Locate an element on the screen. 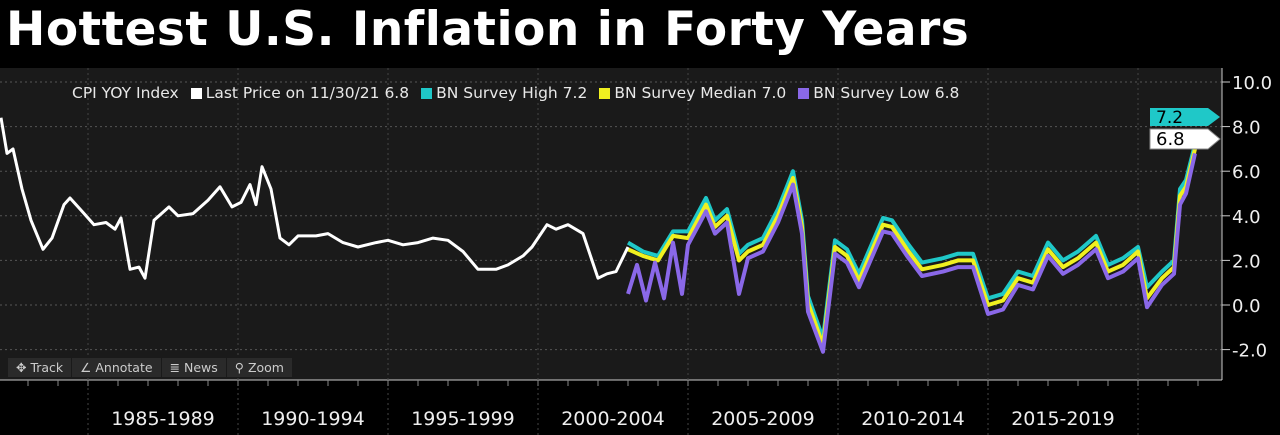 The width and height of the screenshot is (1280, 435). track-button: ✥ Track is located at coordinates (40, 367).